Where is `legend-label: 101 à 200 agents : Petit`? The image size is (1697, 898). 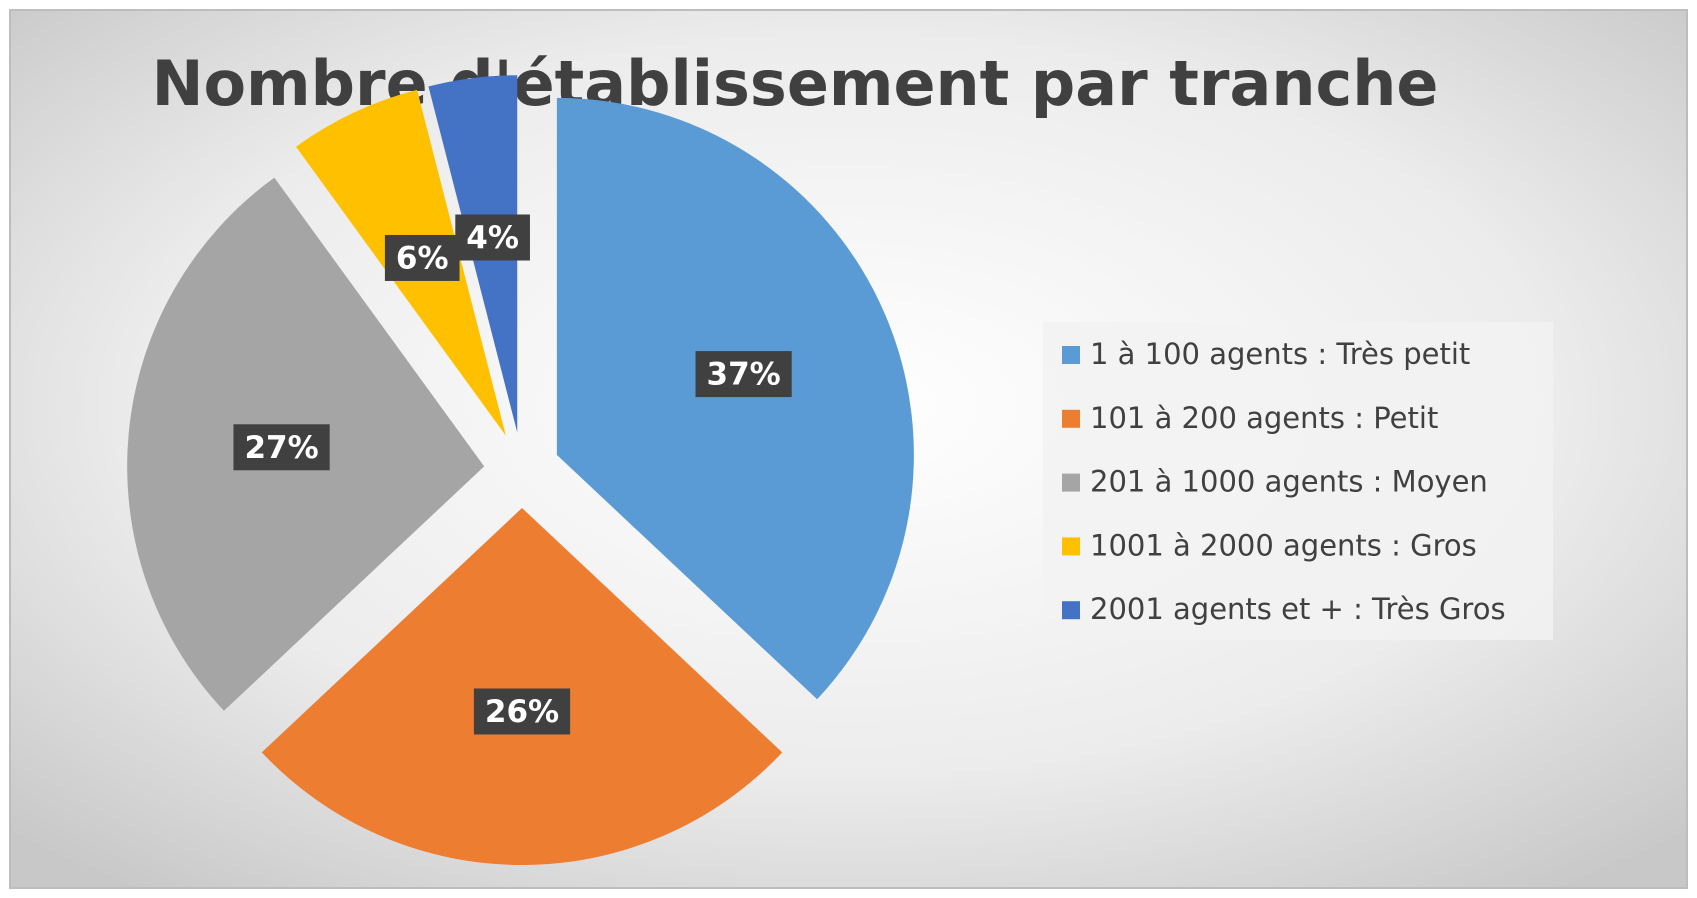 legend-label: 101 à 200 agents : Petit is located at coordinates (1264, 418).